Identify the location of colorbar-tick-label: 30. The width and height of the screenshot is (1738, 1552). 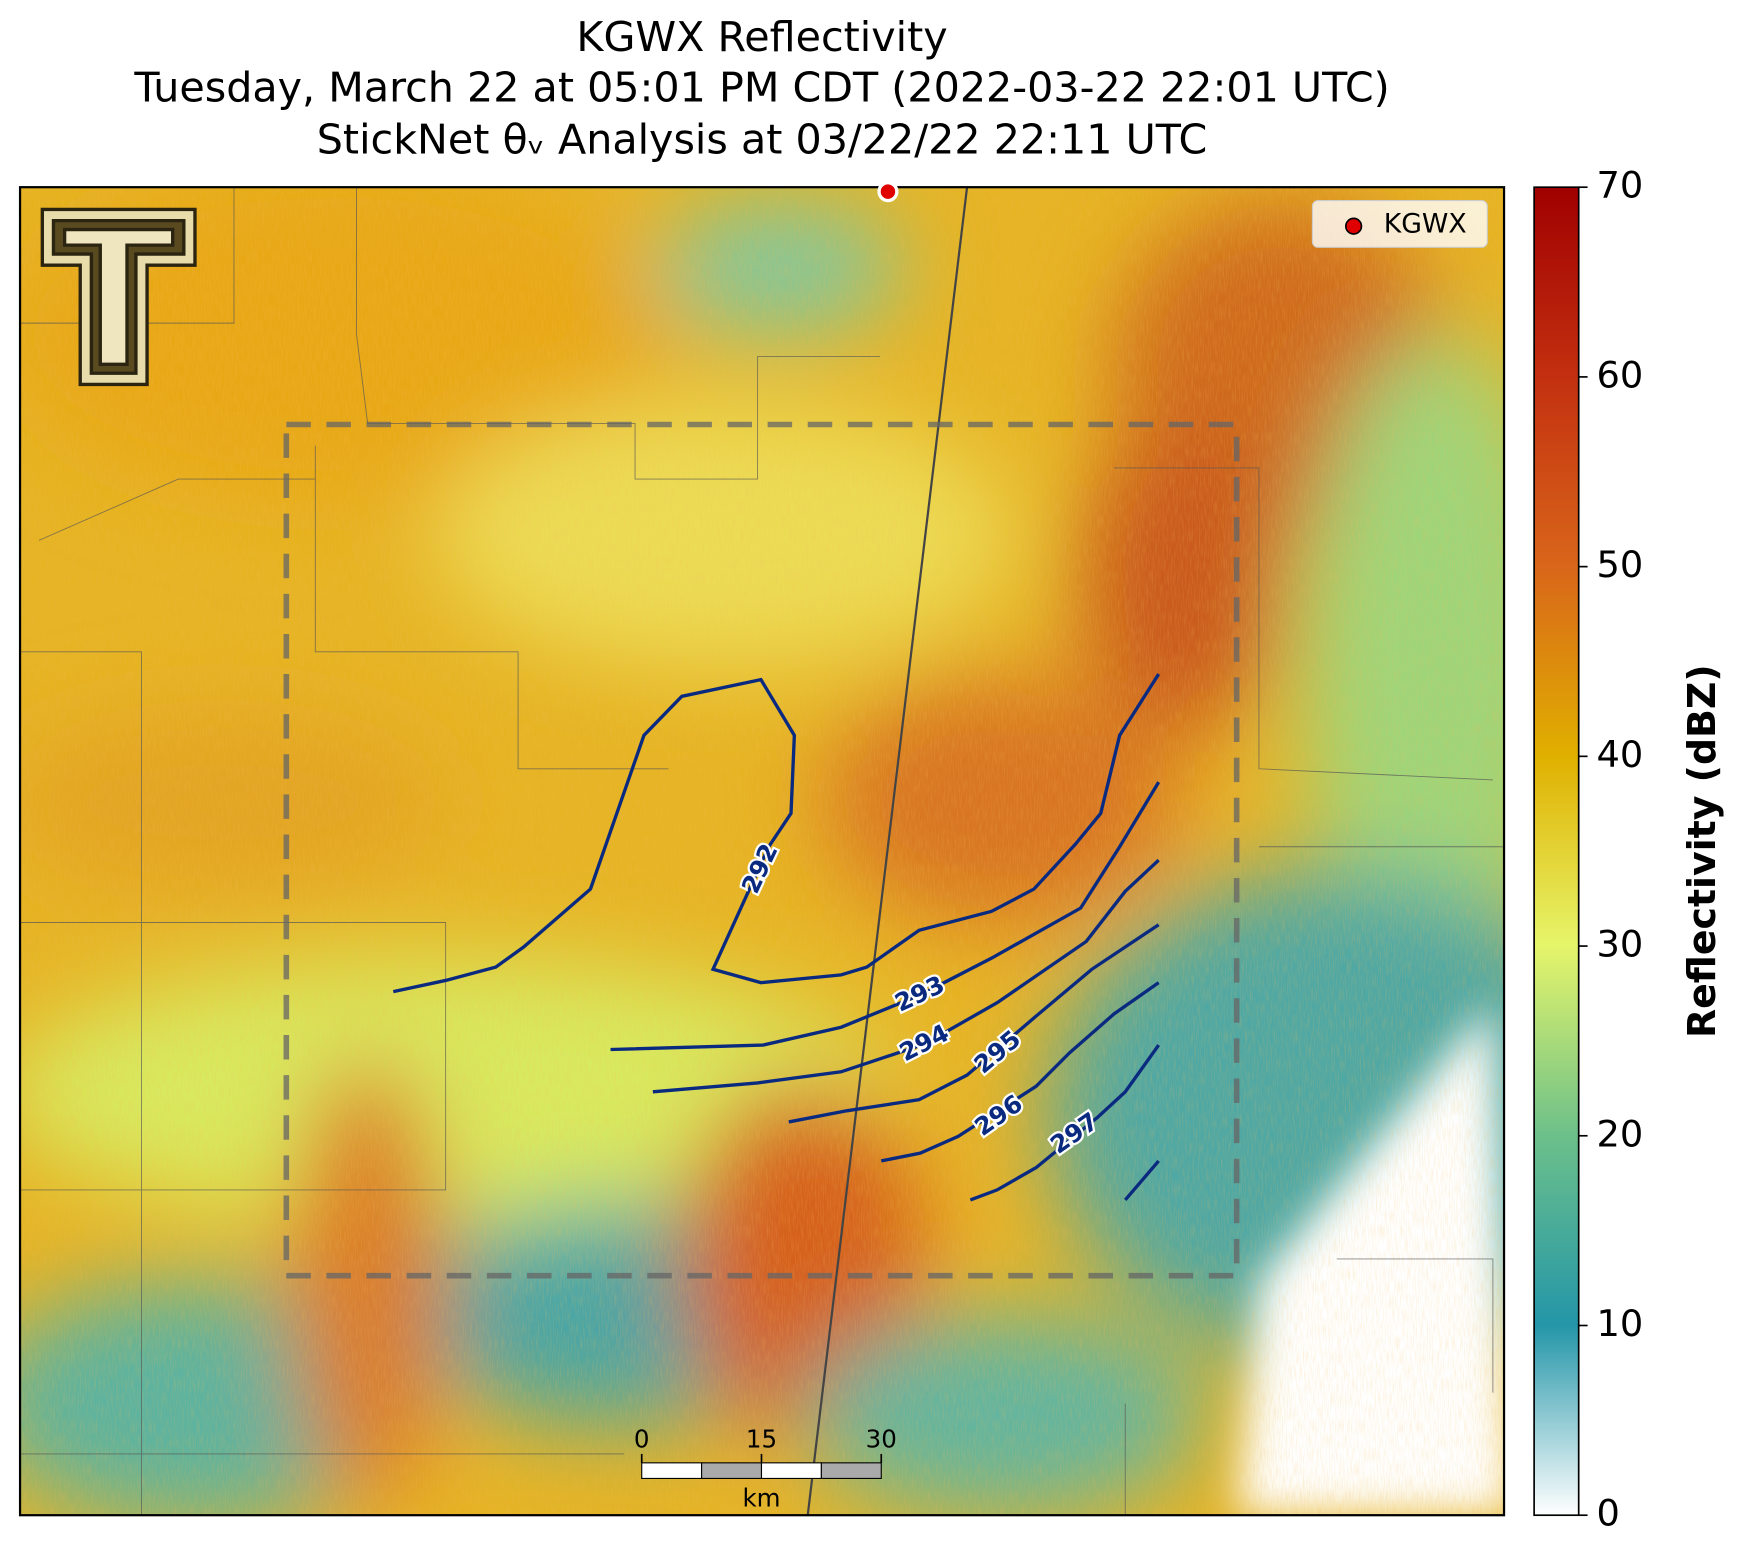
(1620, 944).